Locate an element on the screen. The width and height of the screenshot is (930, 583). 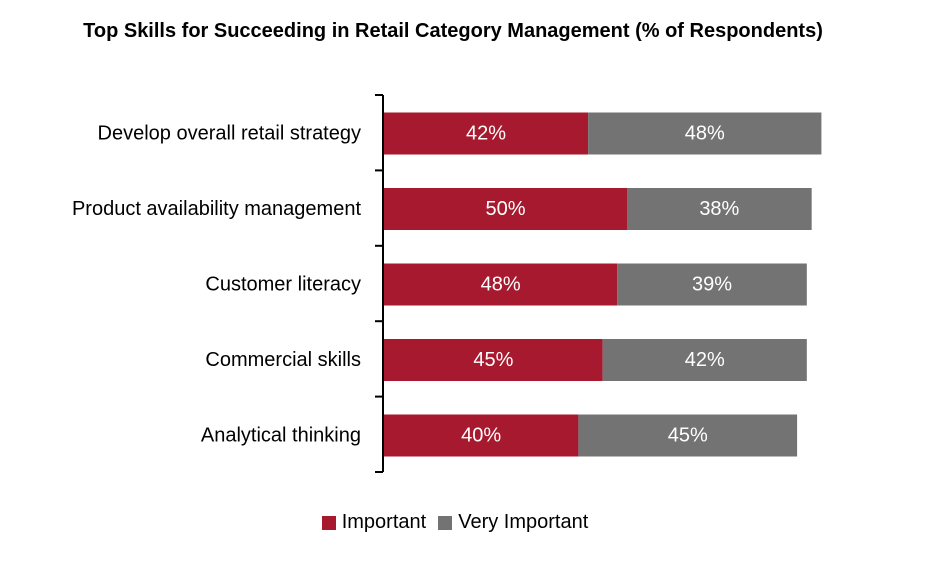
data-label-important-product-availability-management: 50% is located at coordinates (505, 209).